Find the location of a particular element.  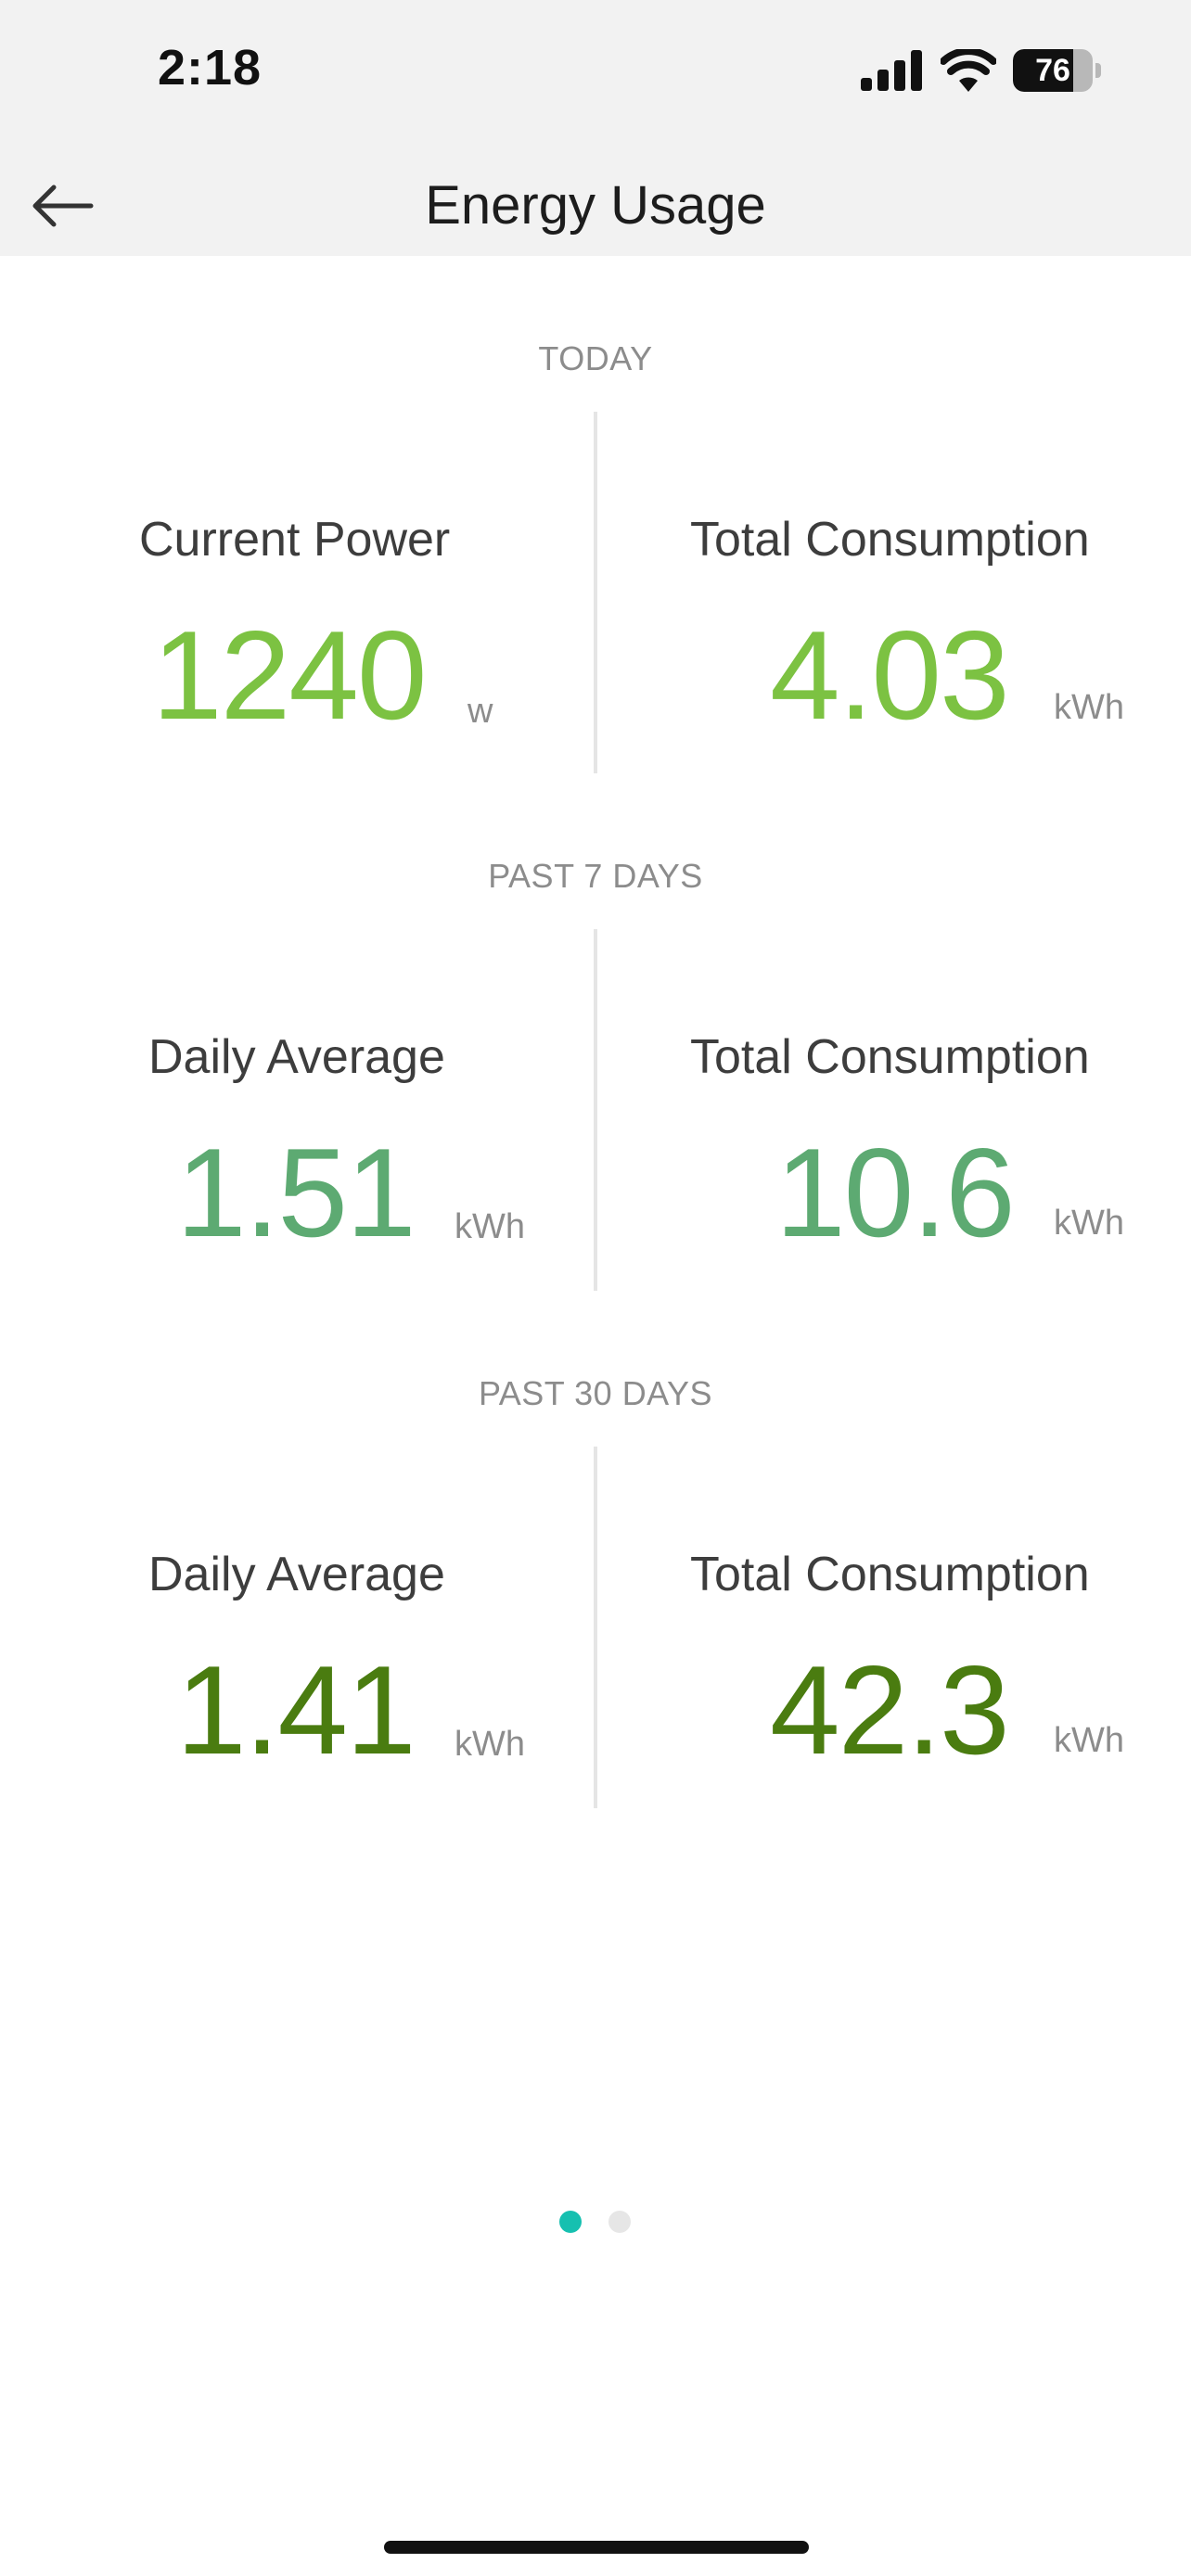

7day-daily-average-value: 1.51 is located at coordinates (296, 1192).